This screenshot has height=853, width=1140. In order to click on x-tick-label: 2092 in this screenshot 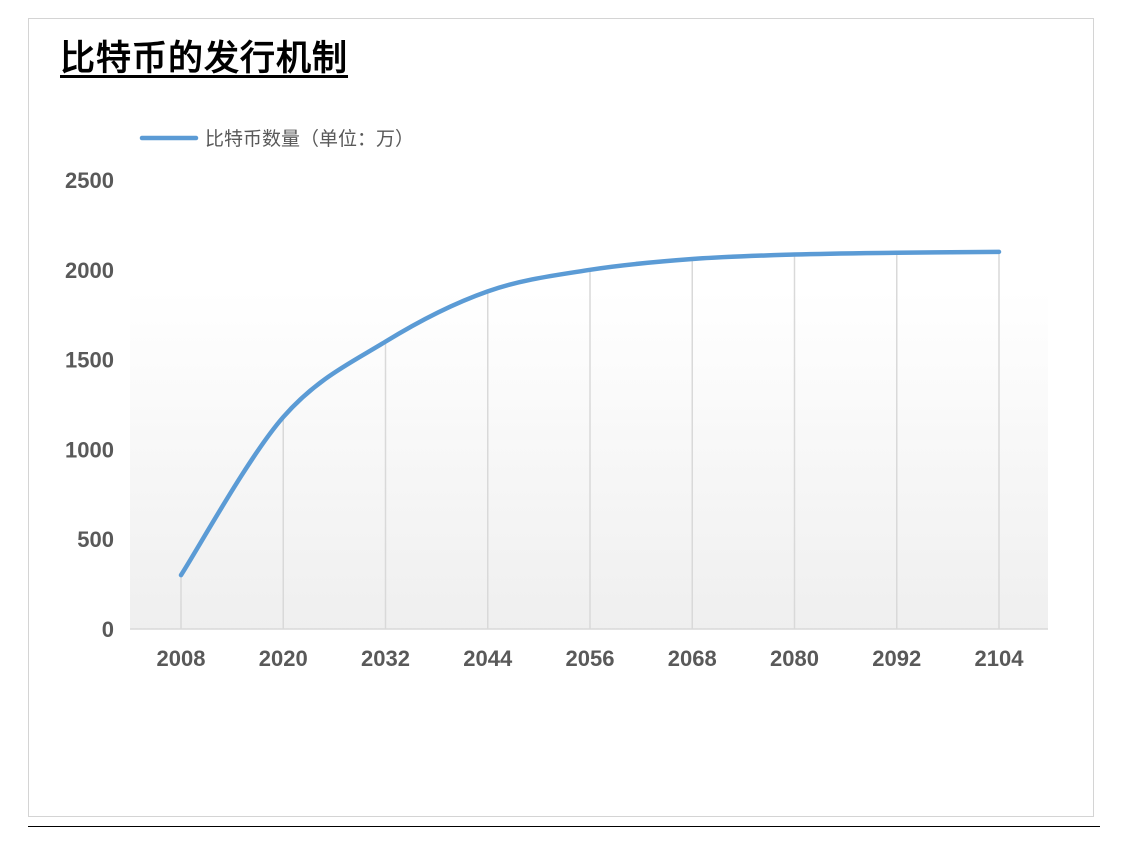, I will do `click(896, 658)`.